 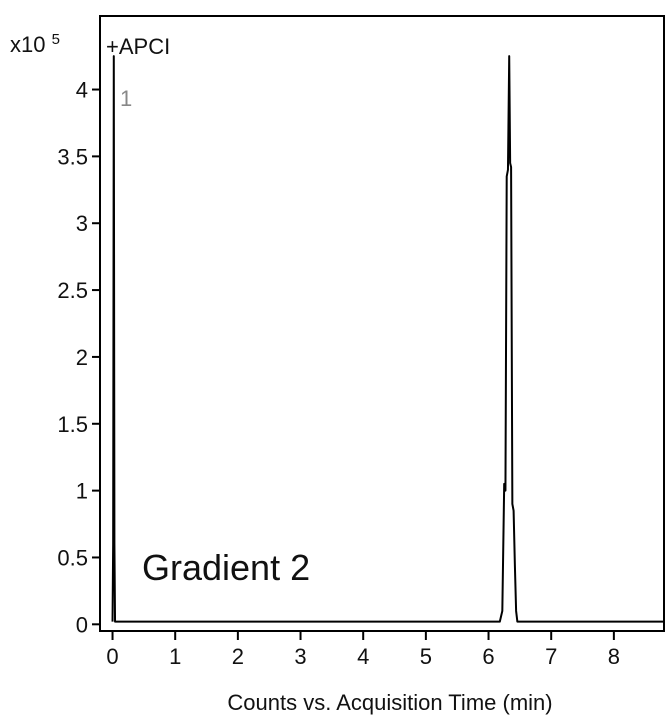 I want to click on x-tick-label: 8, so click(x=614, y=656).